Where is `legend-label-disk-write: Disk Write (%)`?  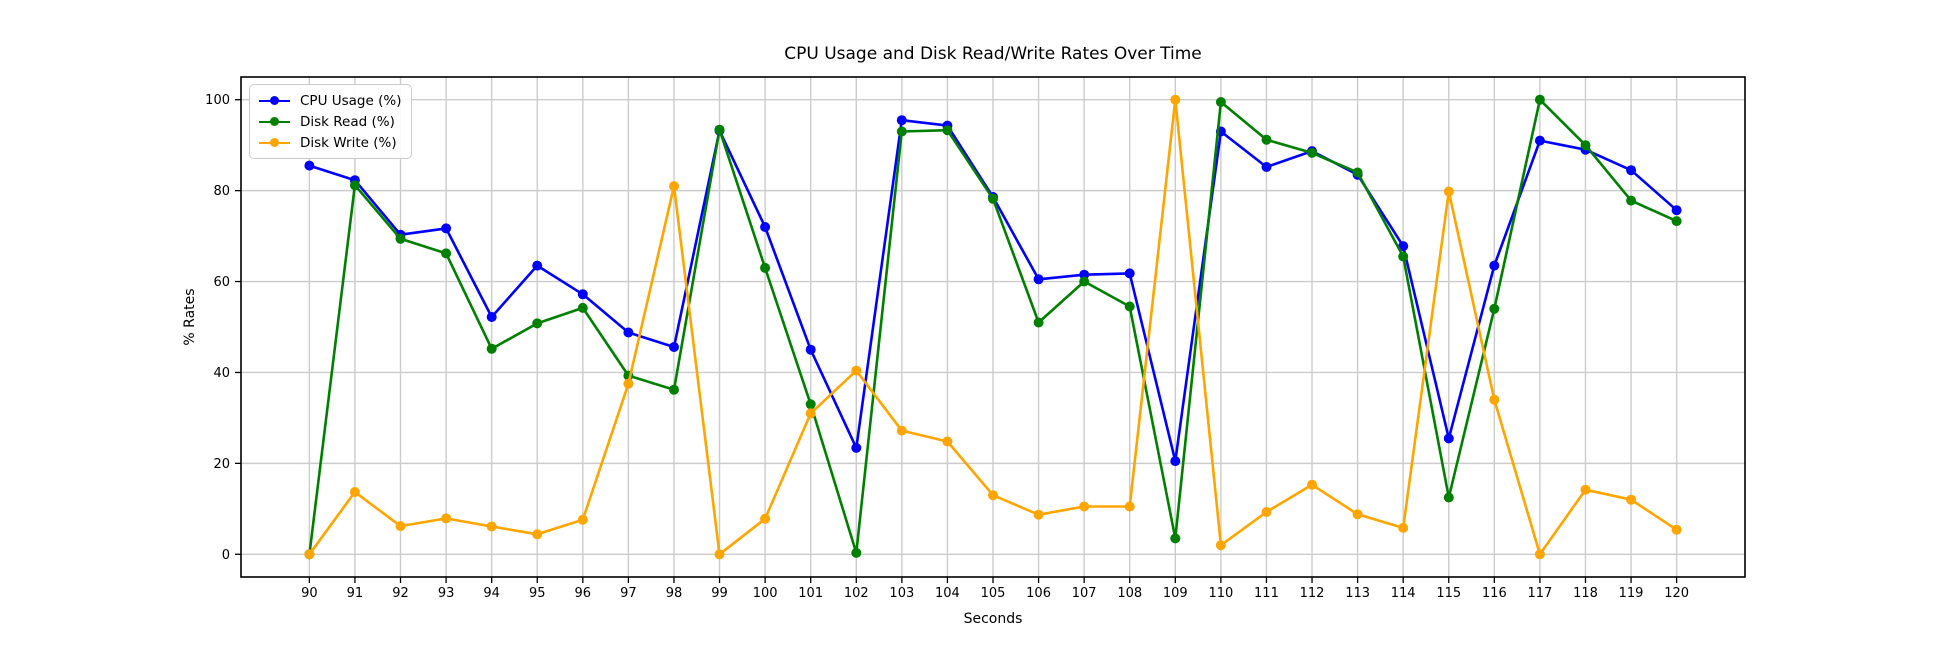 legend-label-disk-write: Disk Write (%) is located at coordinates (348, 142).